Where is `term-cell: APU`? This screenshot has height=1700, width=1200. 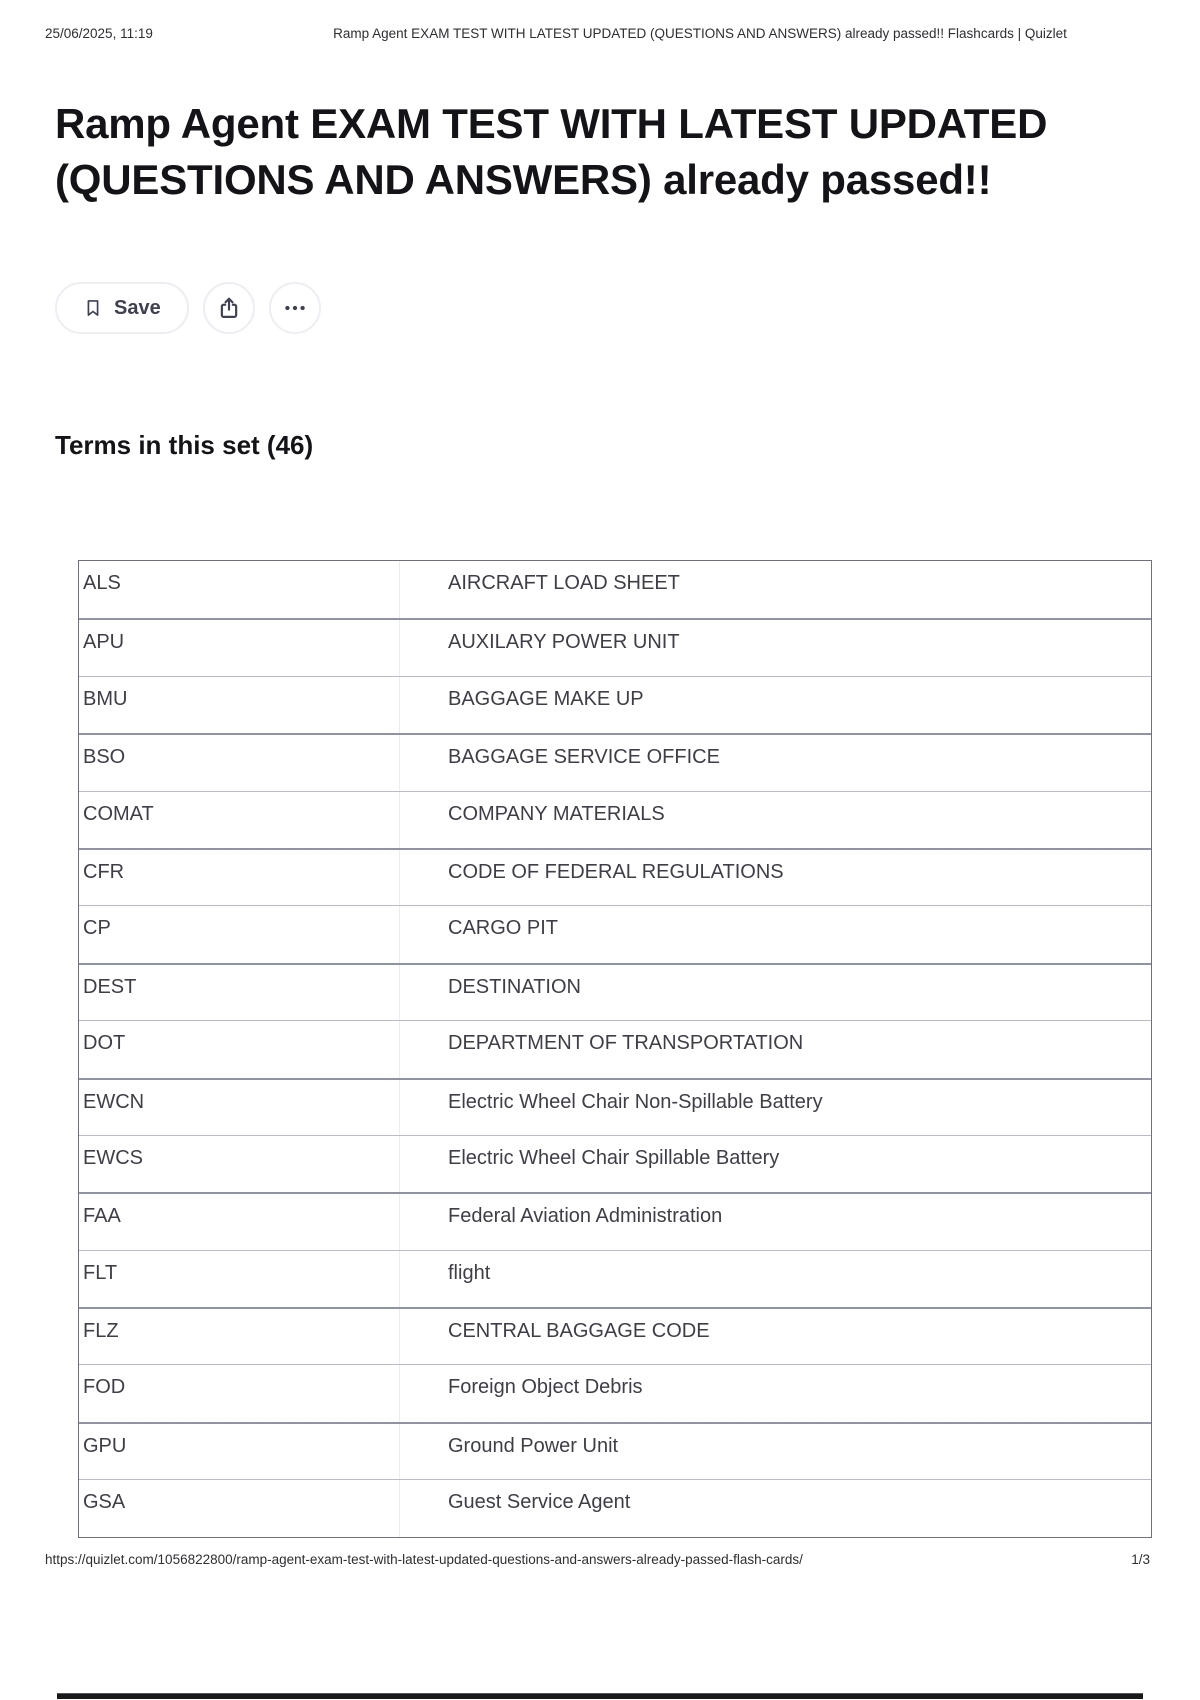 term-cell: APU is located at coordinates (239, 648).